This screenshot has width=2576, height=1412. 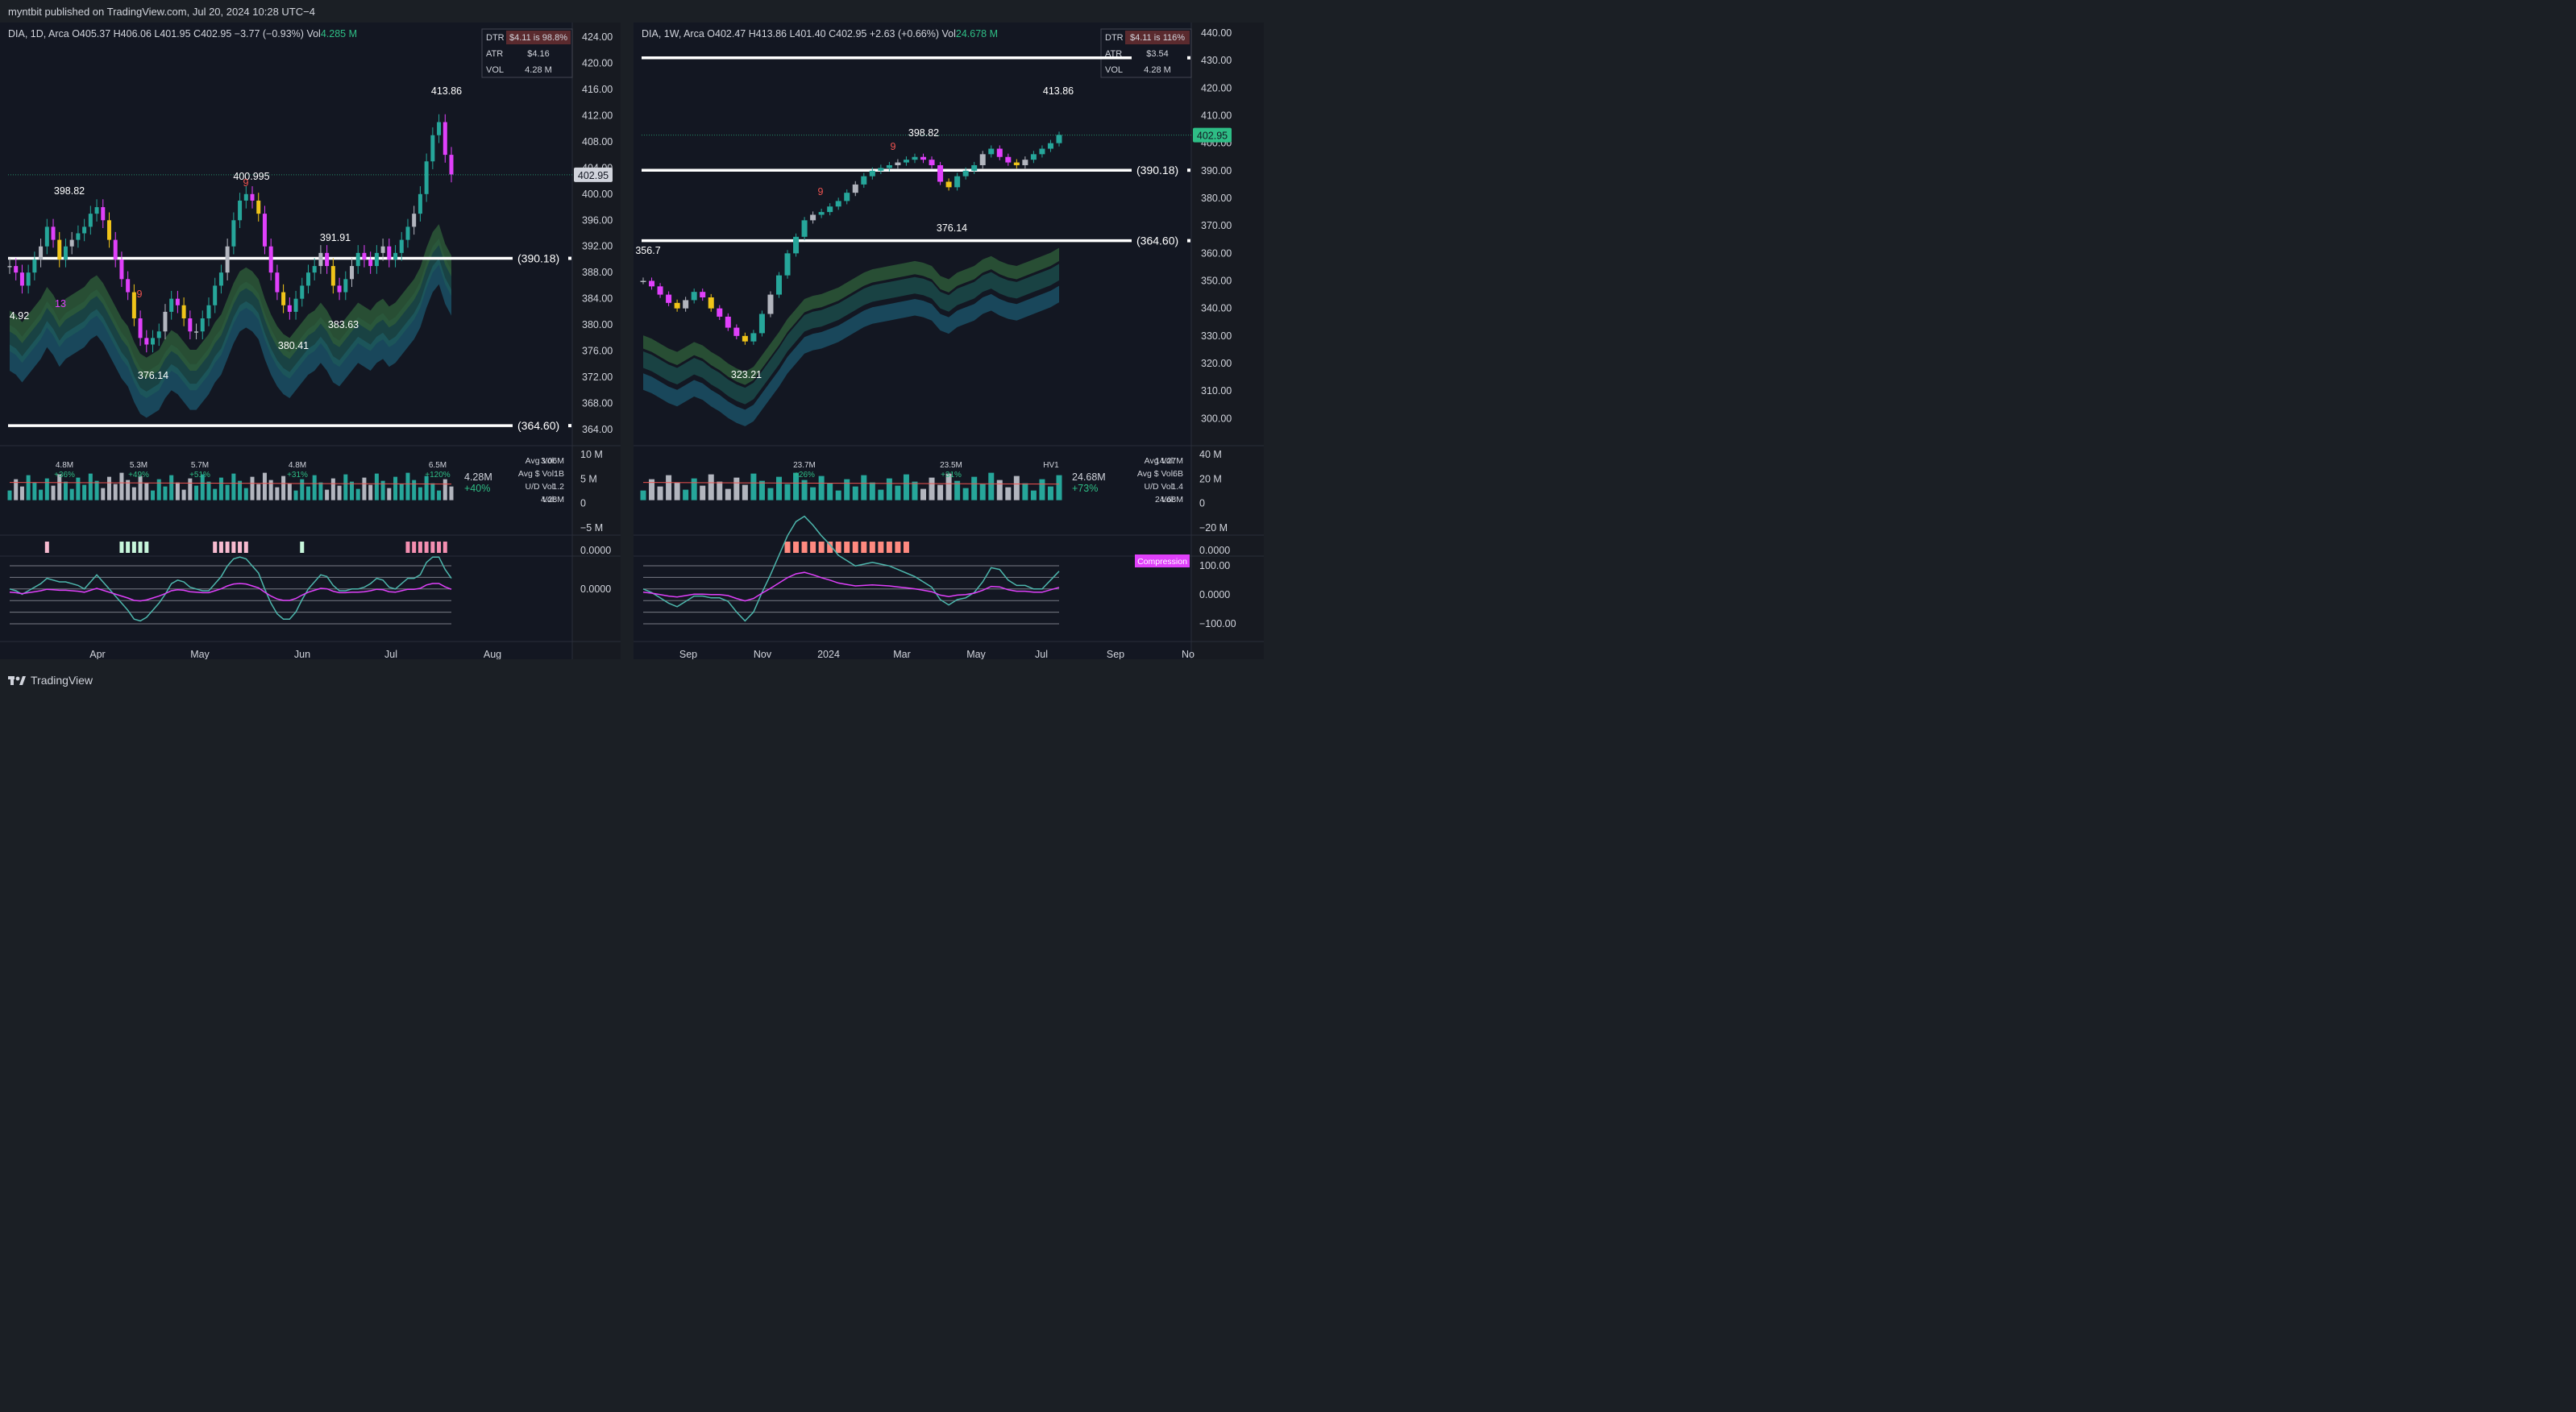 What do you see at coordinates (1217, 623) in the screenshot?
I see `oscillator-tick: −100.00` at bounding box center [1217, 623].